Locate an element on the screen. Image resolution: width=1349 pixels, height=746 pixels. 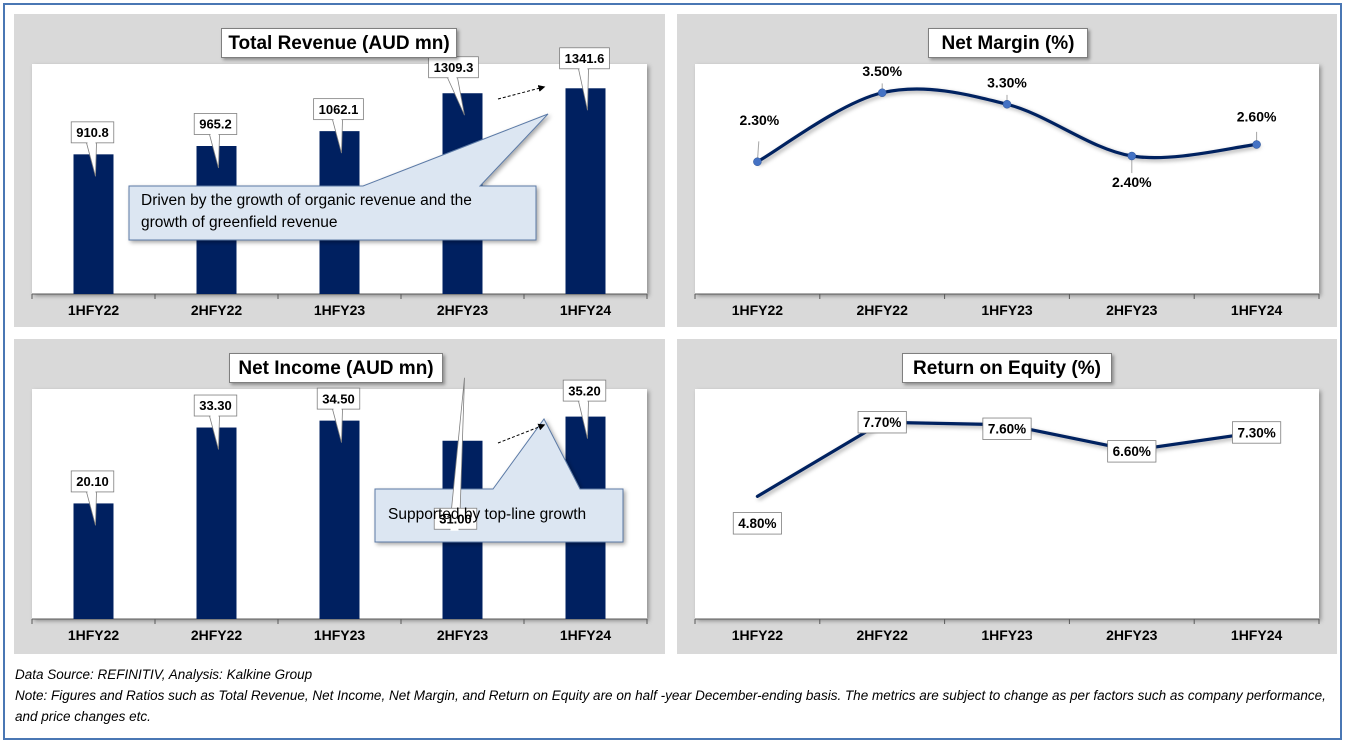
total-revenue-title: Total Revenue (AUD mn) is located at coordinates (339, 43).